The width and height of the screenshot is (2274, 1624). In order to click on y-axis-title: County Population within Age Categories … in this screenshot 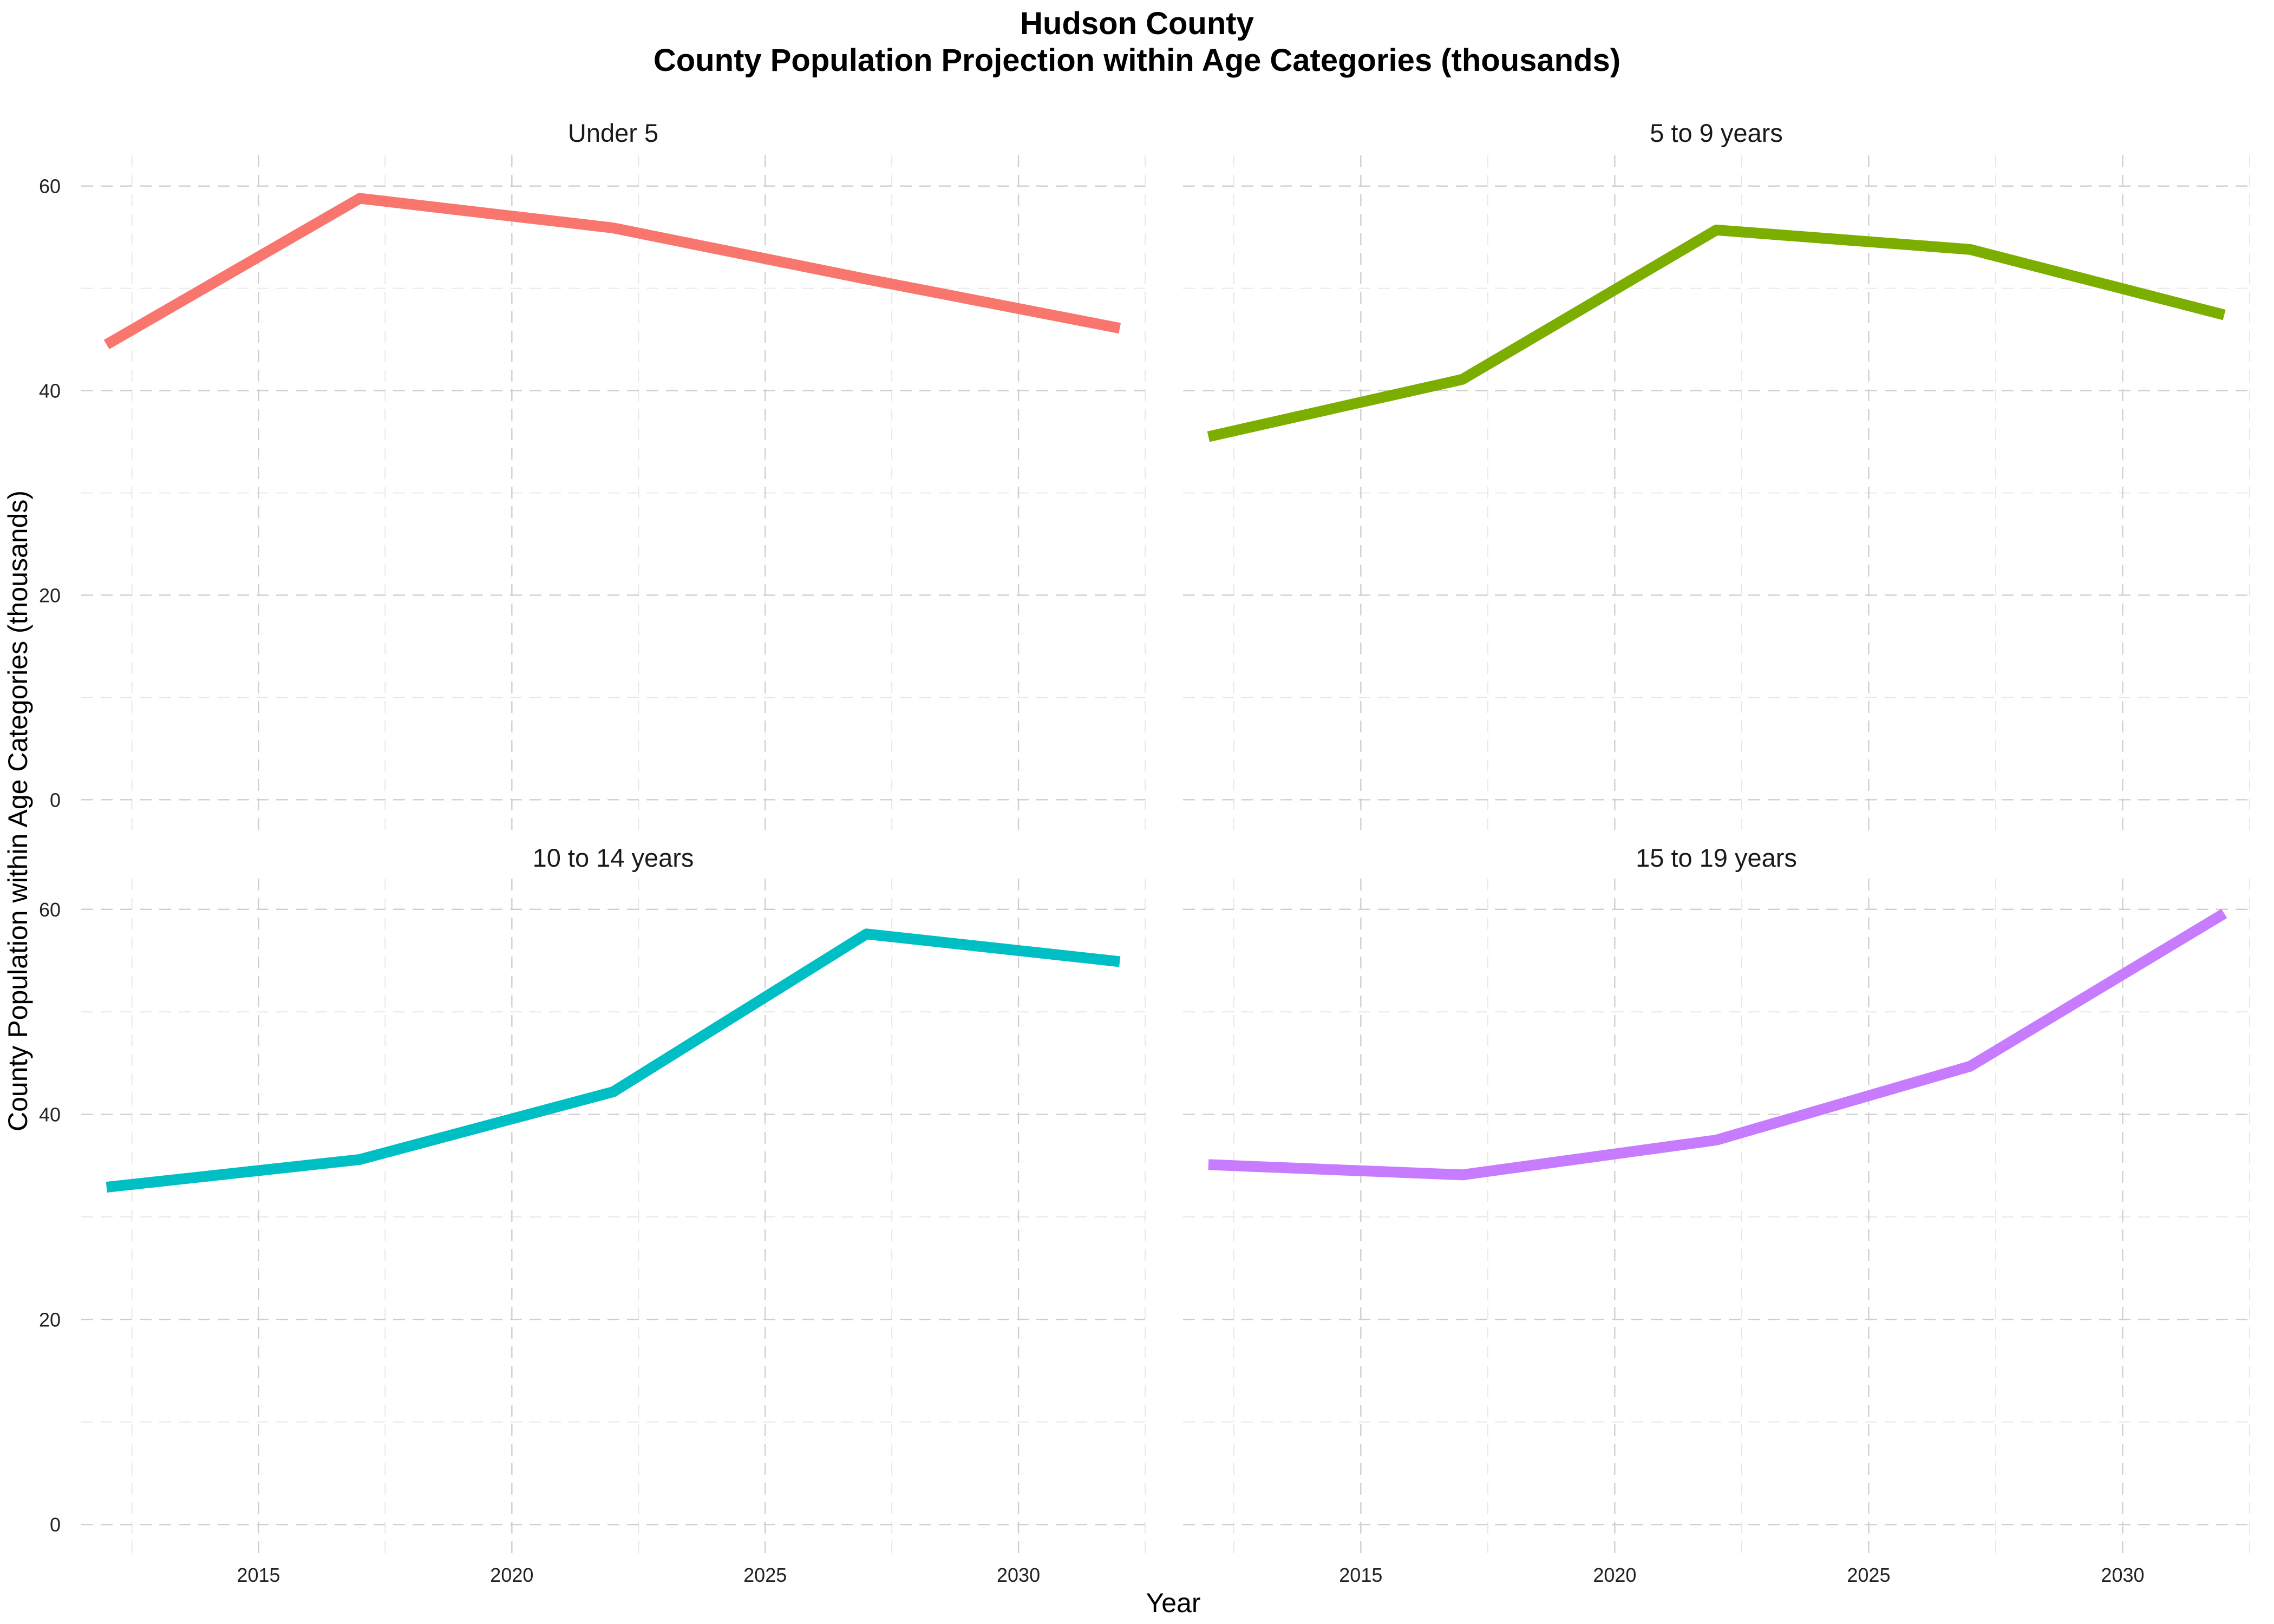, I will do `click(18, 810)`.